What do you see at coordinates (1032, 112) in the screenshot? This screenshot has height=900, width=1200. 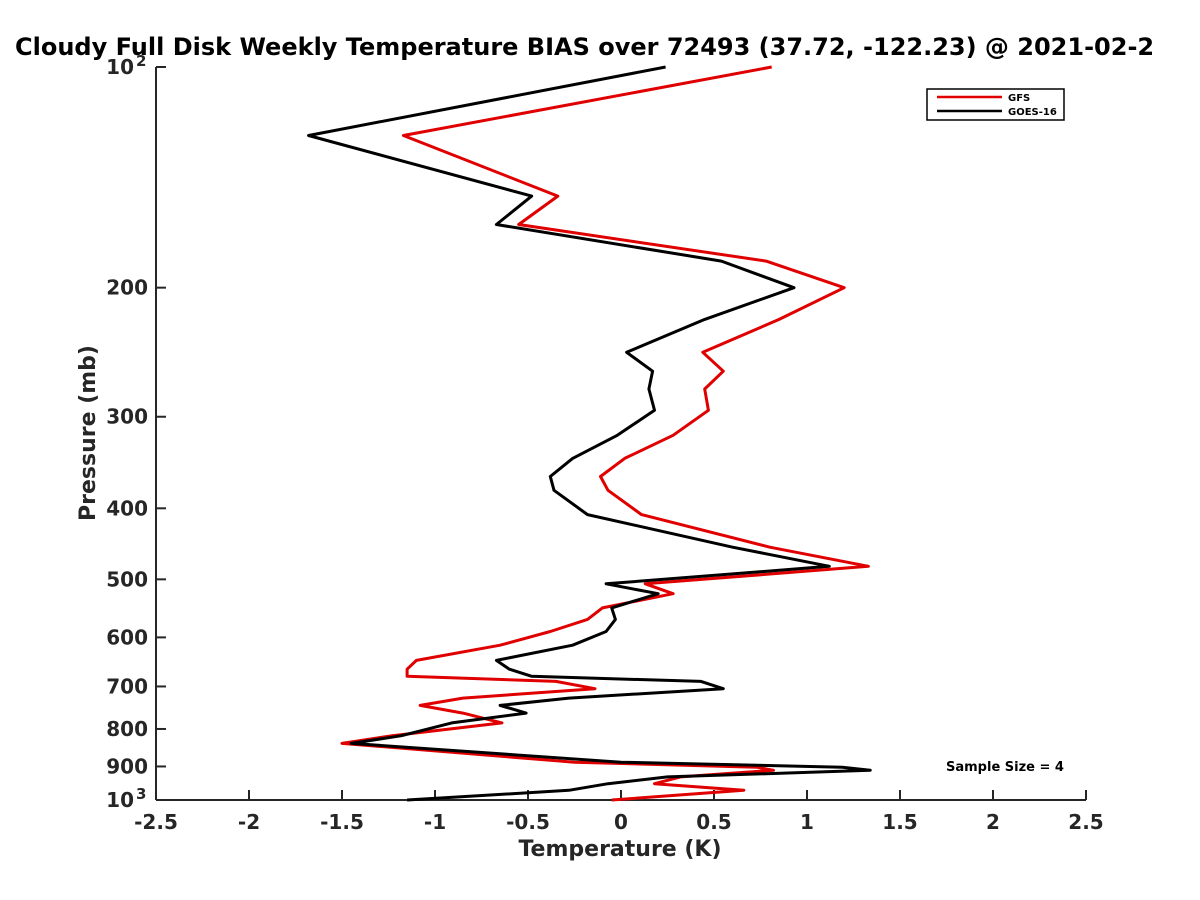 I see `legend-label-goes16: GOES-16` at bounding box center [1032, 112].